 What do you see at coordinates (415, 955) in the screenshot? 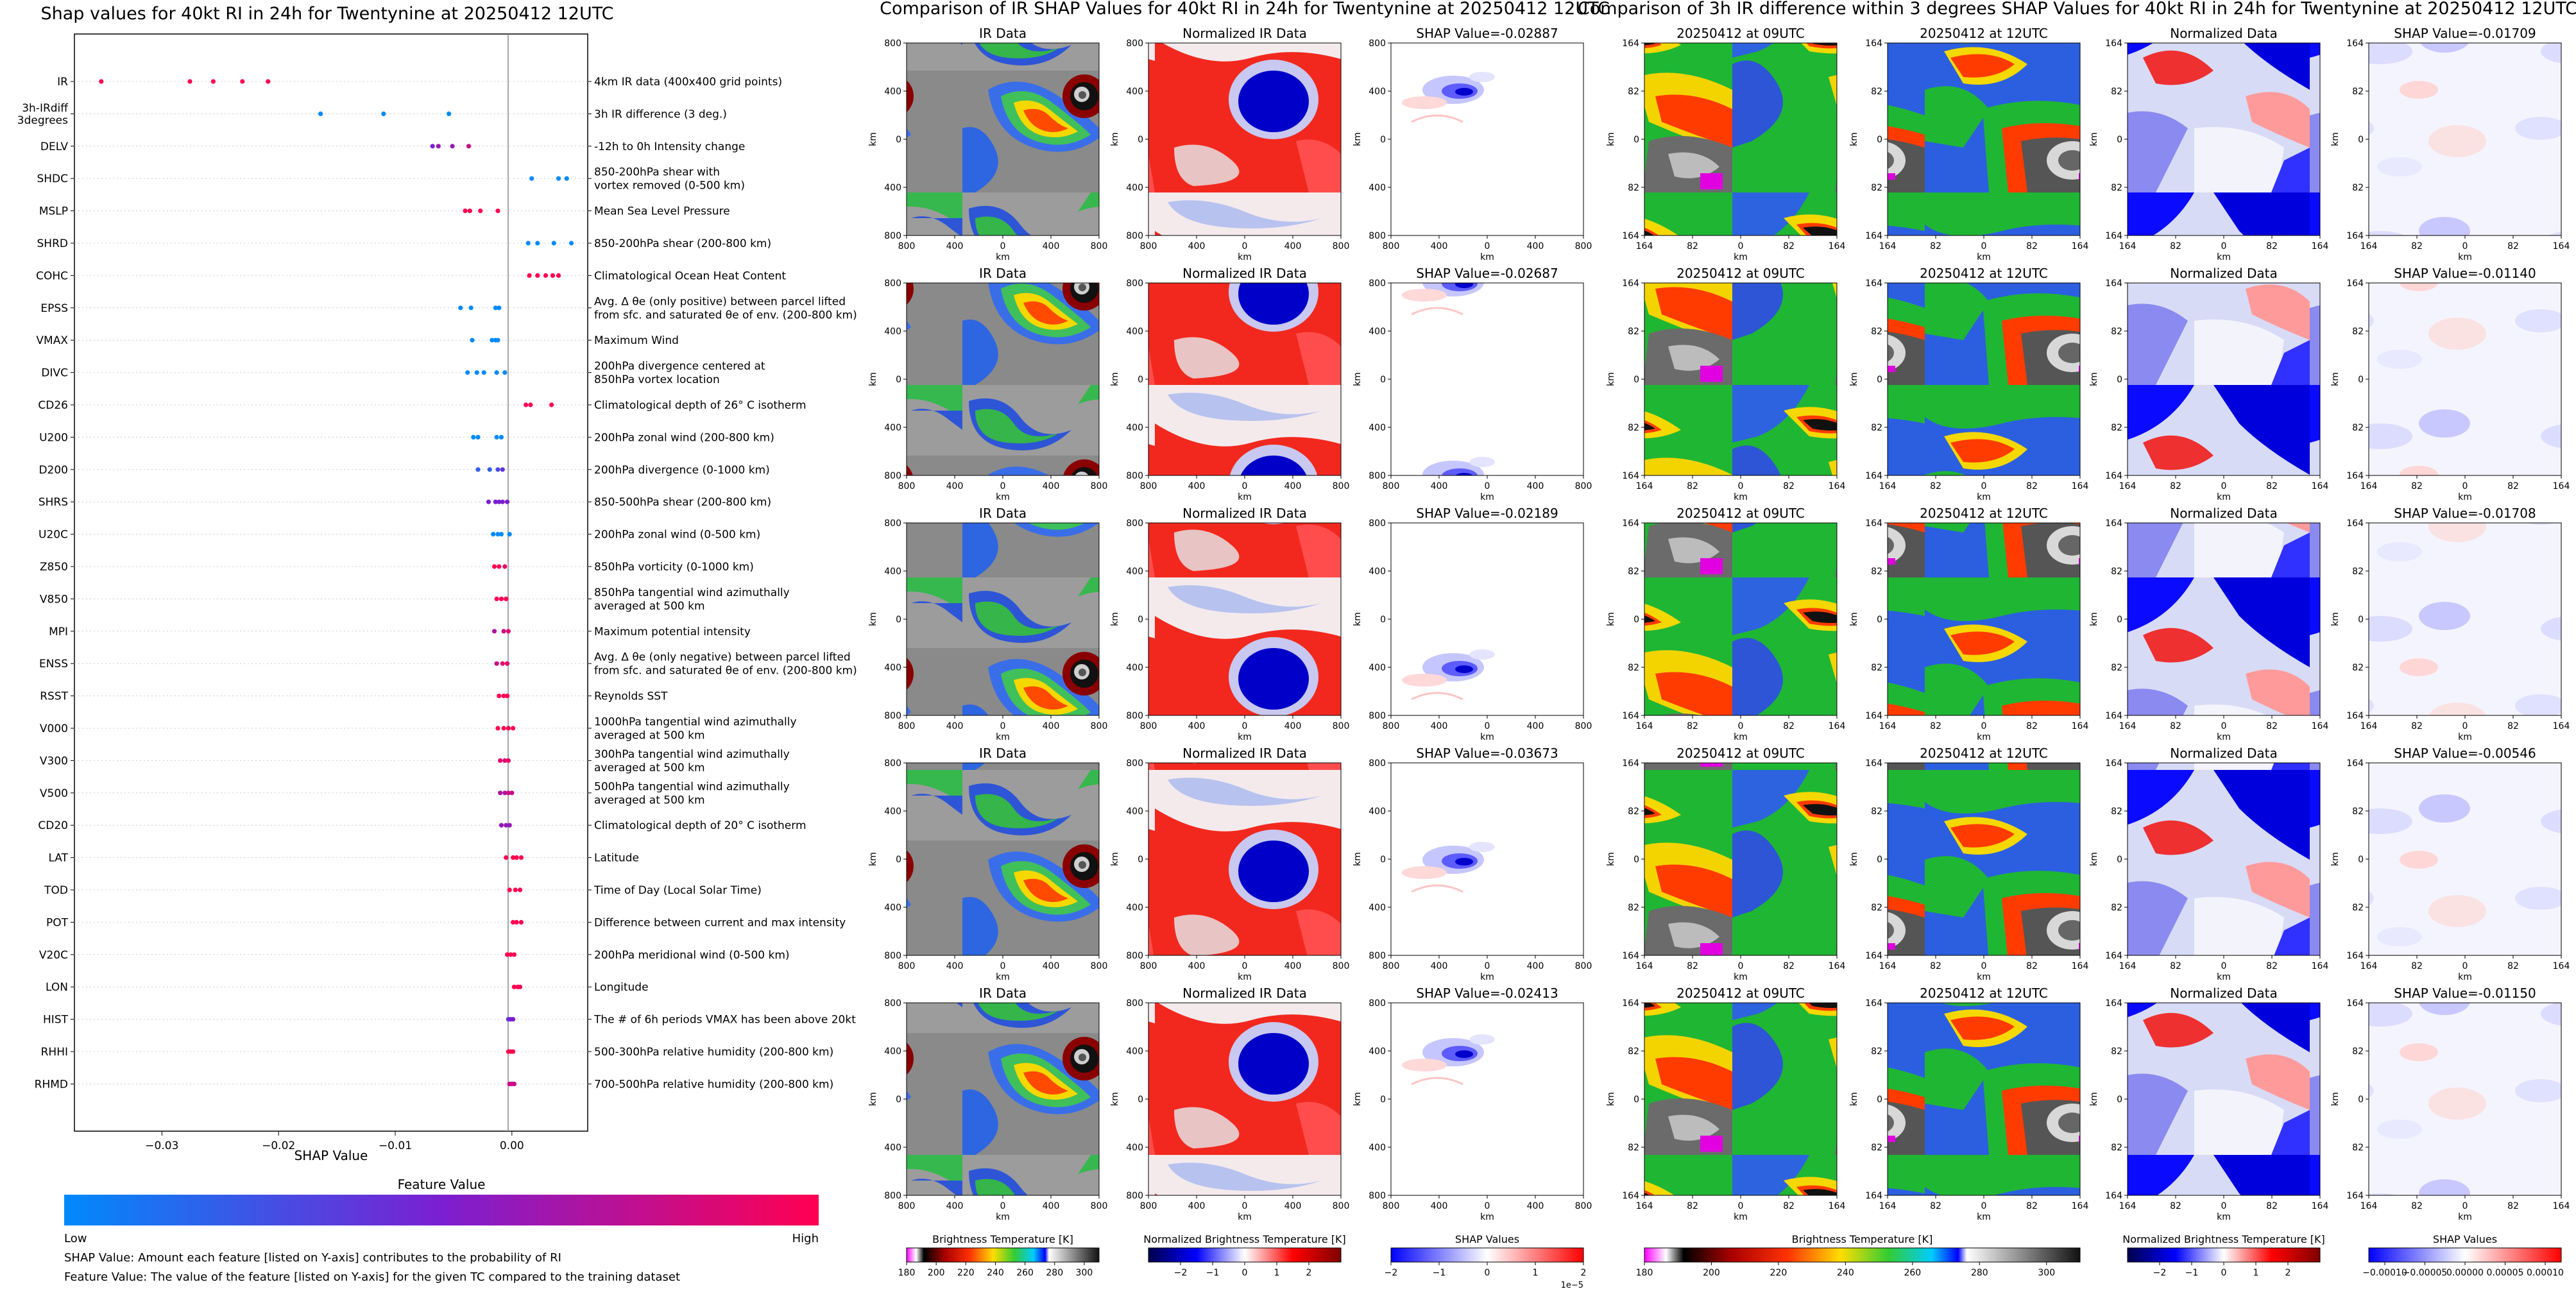
I see `feature-row-v20c: V20C 200hPa meridional wind (0-500 km)` at bounding box center [415, 955].